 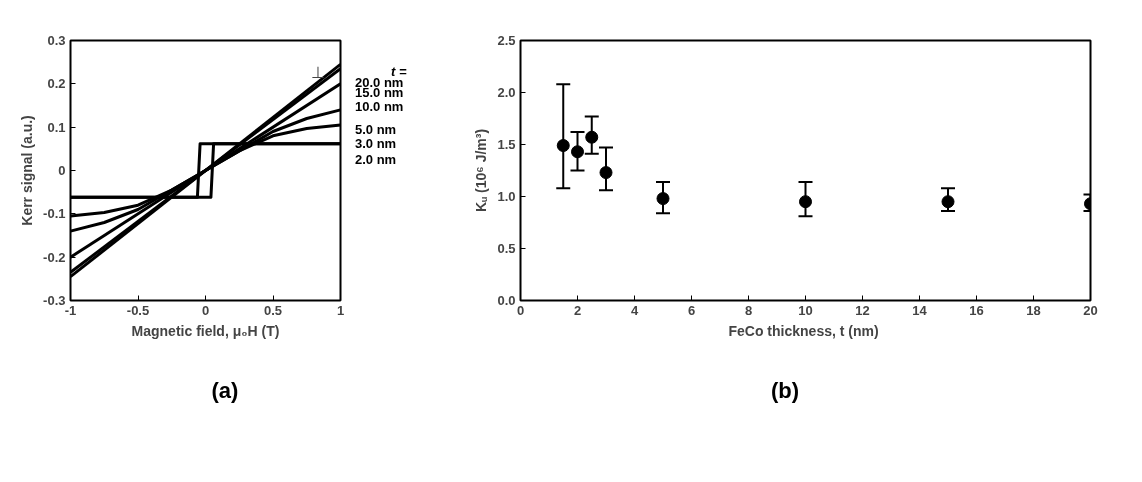 What do you see at coordinates (862, 310) in the screenshot?
I see `x-tick-label: 12` at bounding box center [862, 310].